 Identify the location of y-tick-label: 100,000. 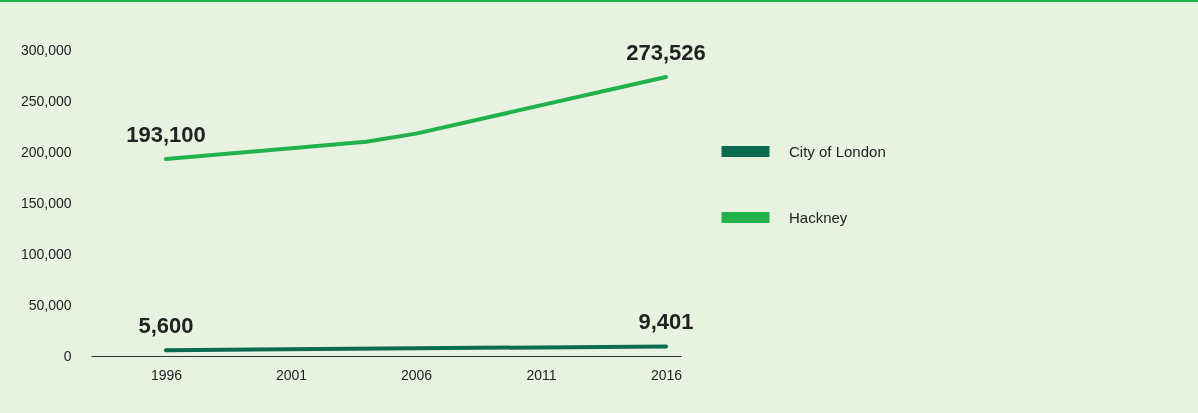
(46, 253).